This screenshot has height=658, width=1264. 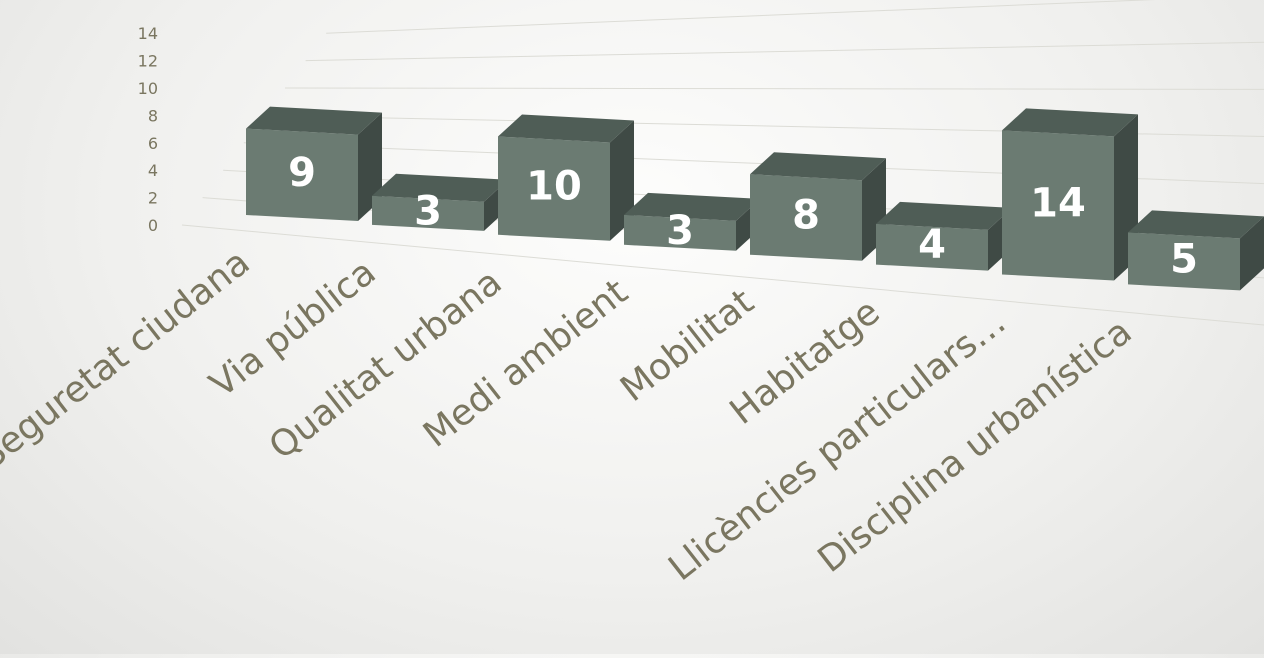 What do you see at coordinates (153, 170) in the screenshot?
I see `y-tick-label: 4` at bounding box center [153, 170].